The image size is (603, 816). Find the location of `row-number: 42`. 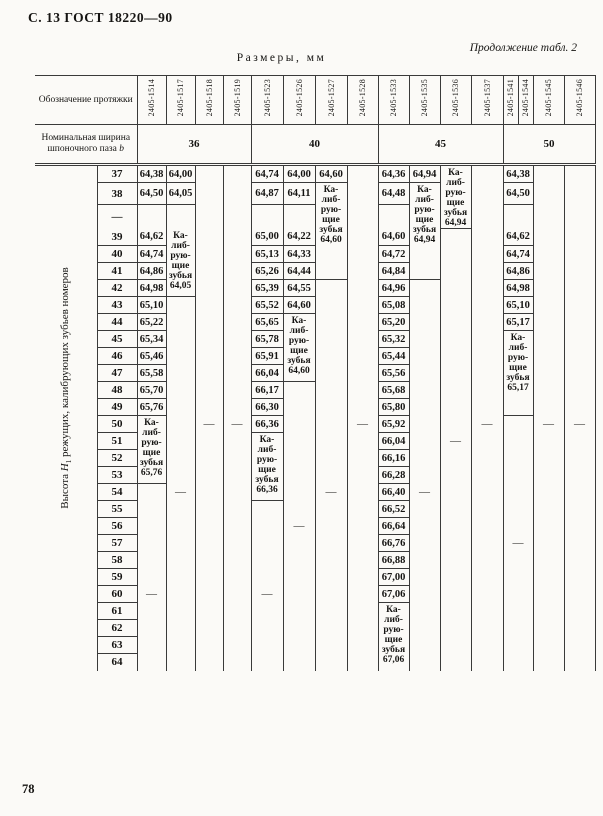

row-number: 42 is located at coordinates (117, 288).